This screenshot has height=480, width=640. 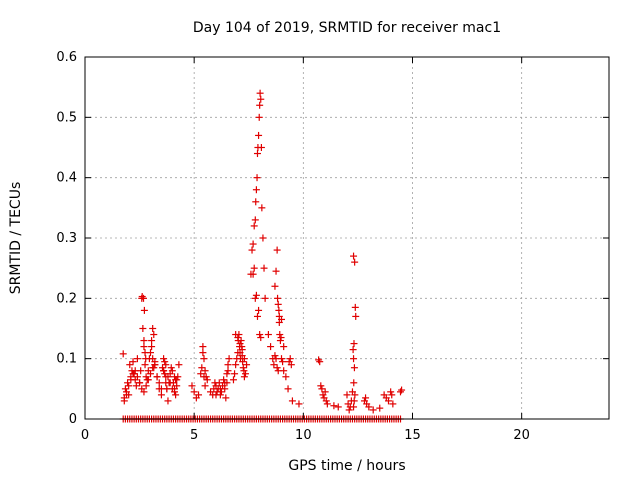 I want to click on y-tick-label: 0, so click(x=73, y=419).